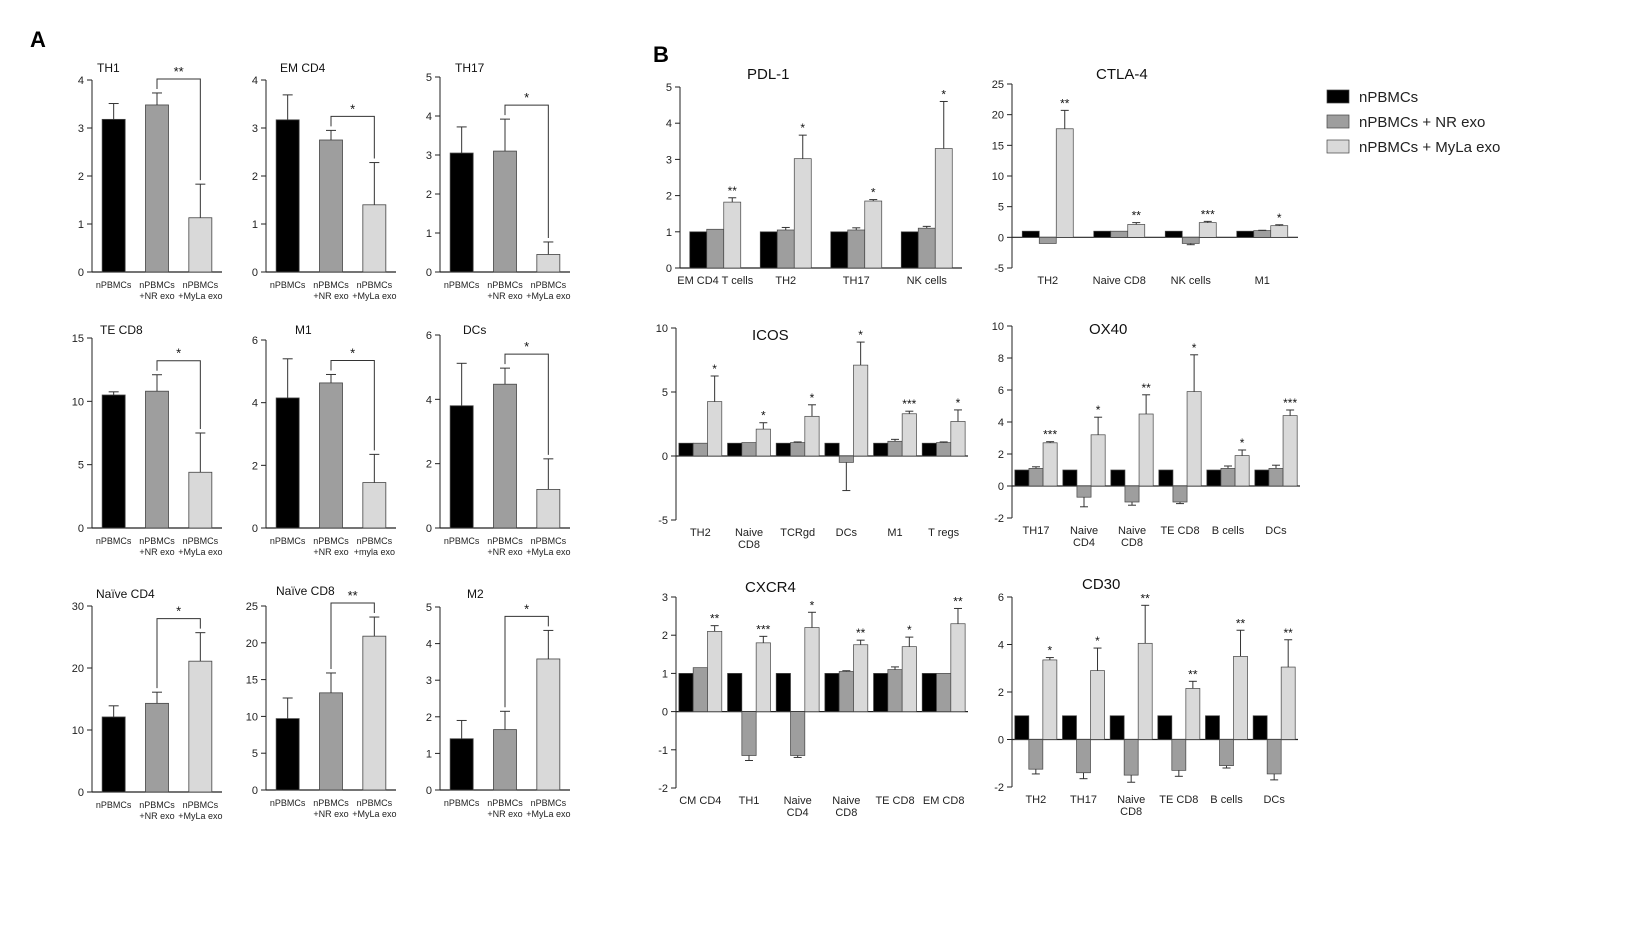 This screenshot has width=1647, height=931. What do you see at coordinates (1001, 391) in the screenshot?
I see `y-tick-label: 6` at bounding box center [1001, 391].